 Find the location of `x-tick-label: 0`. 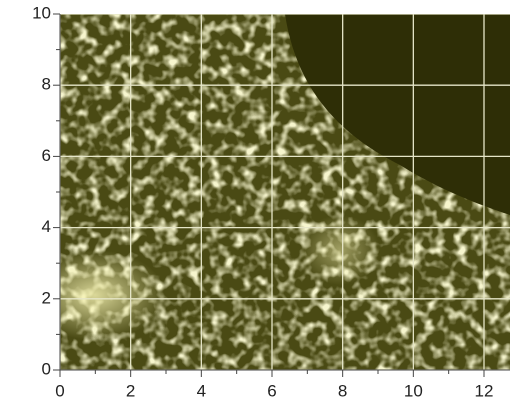

x-tick-label: 0 is located at coordinates (59, 390).